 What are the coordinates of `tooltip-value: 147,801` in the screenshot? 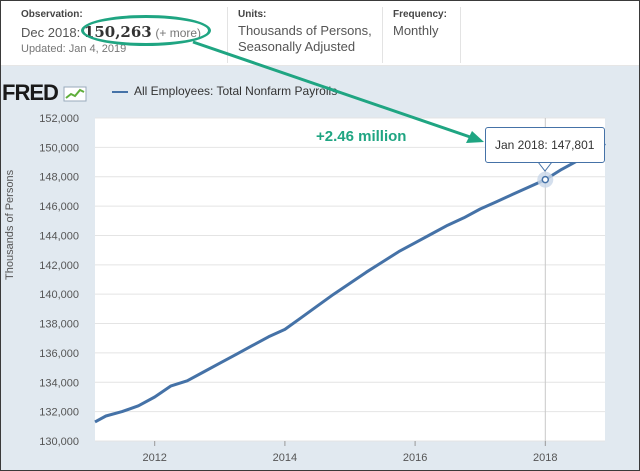 It's located at (573, 145).